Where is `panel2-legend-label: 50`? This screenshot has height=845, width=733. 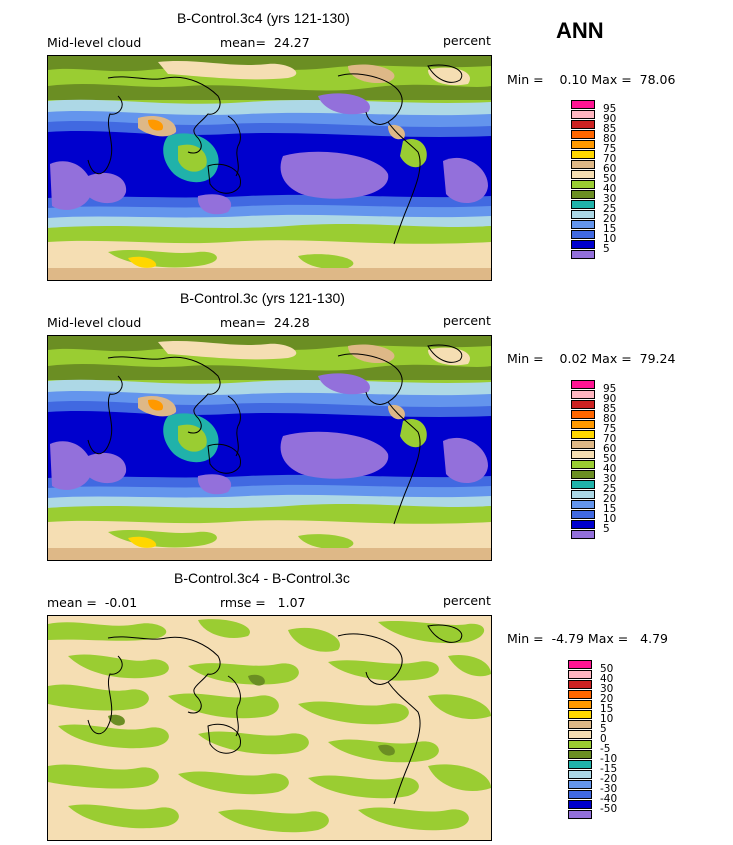
panel2-legend-label: 50 is located at coordinates (610, 459).